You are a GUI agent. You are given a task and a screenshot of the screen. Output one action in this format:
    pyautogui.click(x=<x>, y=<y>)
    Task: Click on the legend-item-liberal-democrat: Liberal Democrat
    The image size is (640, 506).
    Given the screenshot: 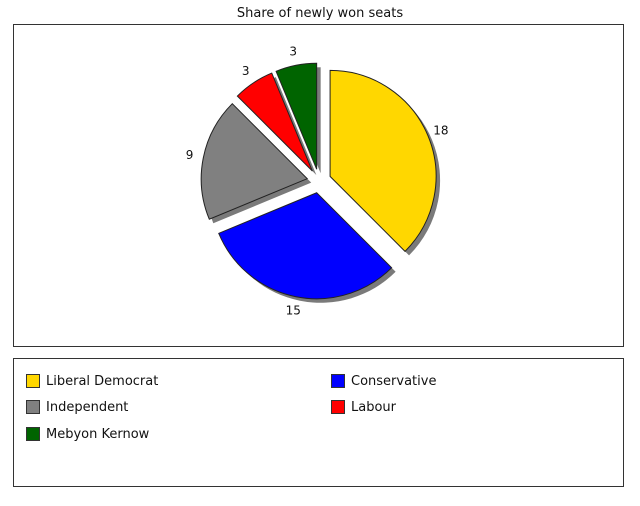 What is the action you would take?
    pyautogui.click(x=92, y=381)
    